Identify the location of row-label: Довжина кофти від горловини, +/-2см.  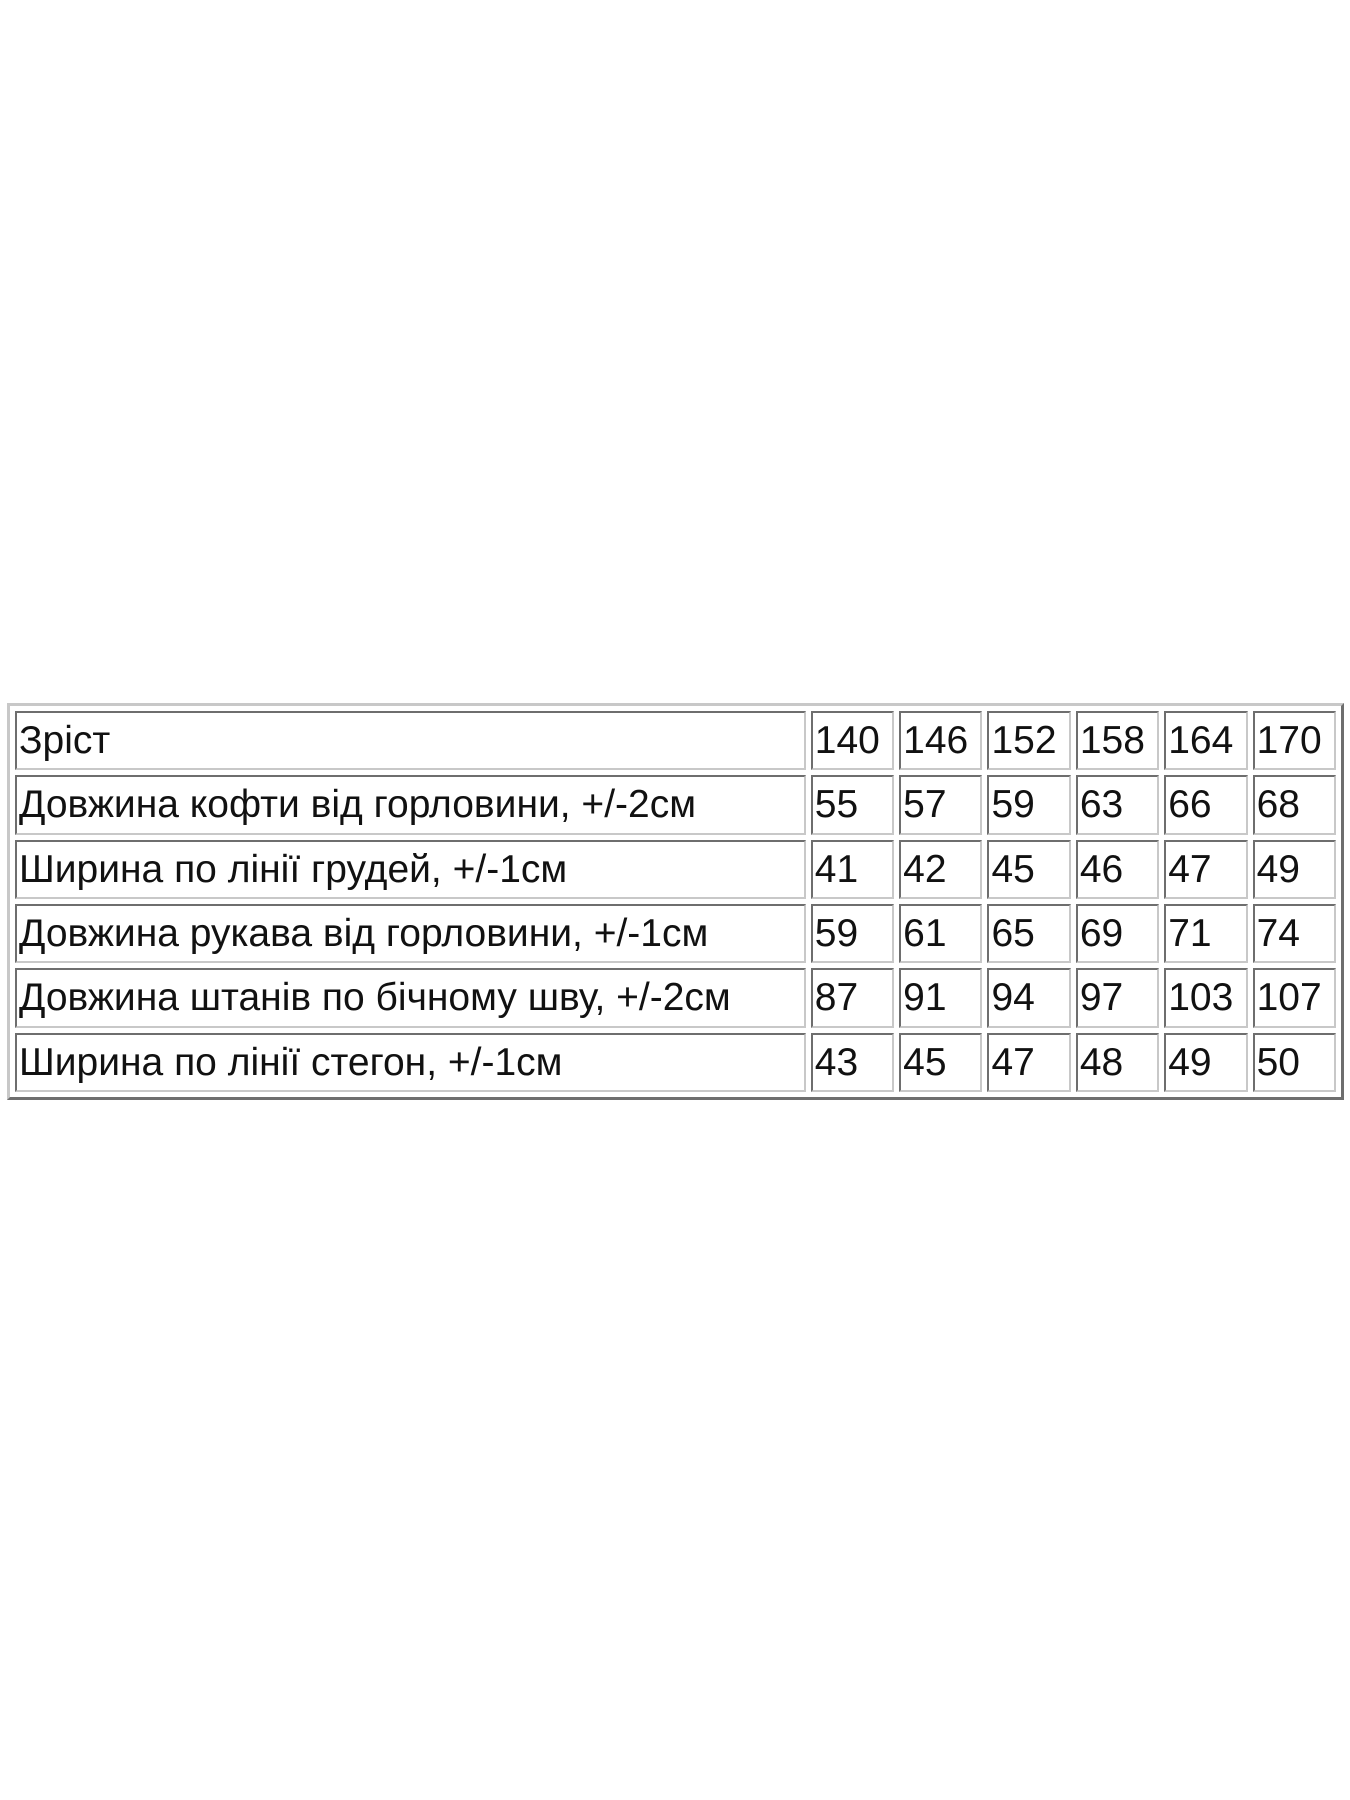
(410, 805).